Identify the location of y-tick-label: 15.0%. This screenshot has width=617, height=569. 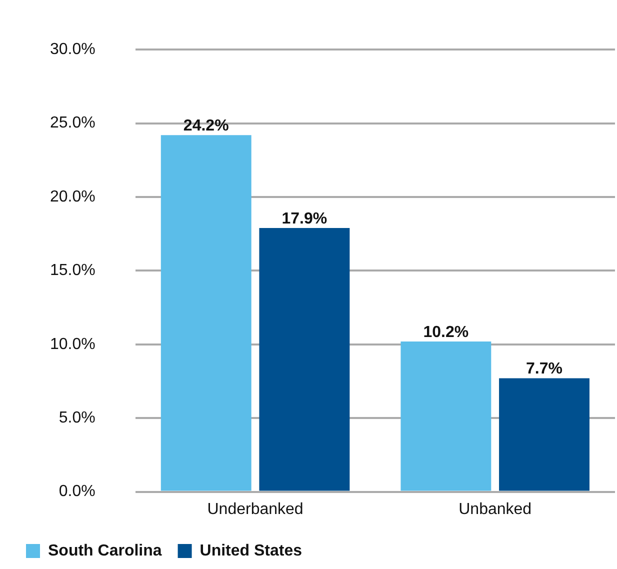
(73, 271).